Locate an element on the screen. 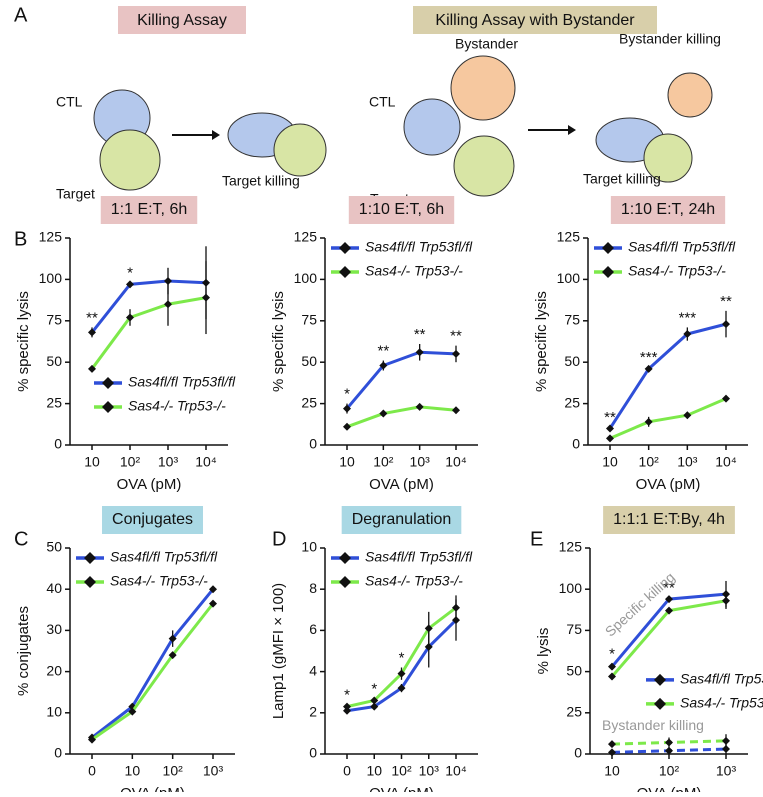  panel-label: D is located at coordinates (279, 539).